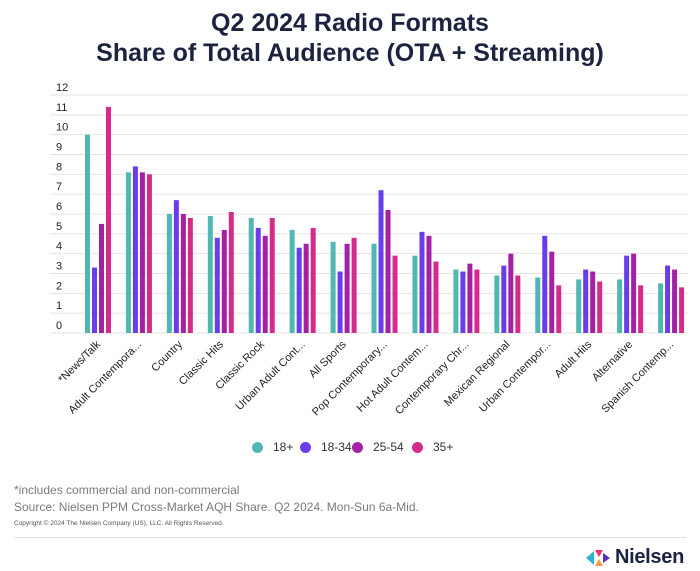 The image size is (700, 571). I want to click on legend-label: 18+, so click(283, 447).